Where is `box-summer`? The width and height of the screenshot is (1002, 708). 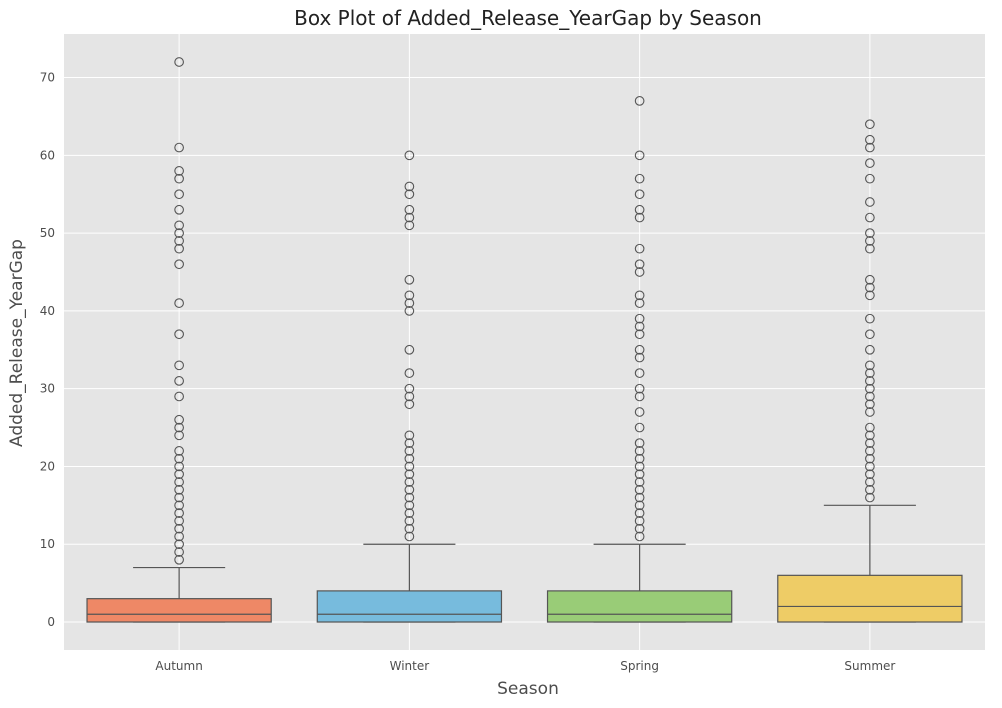 box-summer is located at coordinates (870, 371).